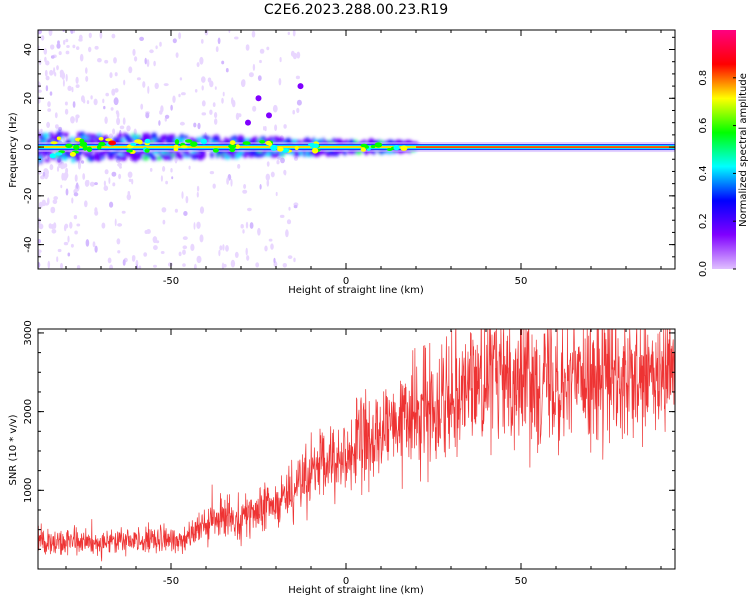 This screenshot has width=750, height=600. Describe the element at coordinates (356, 290) in the screenshot. I see `spectrogram-xlabel: Height of straight line (km)` at that location.